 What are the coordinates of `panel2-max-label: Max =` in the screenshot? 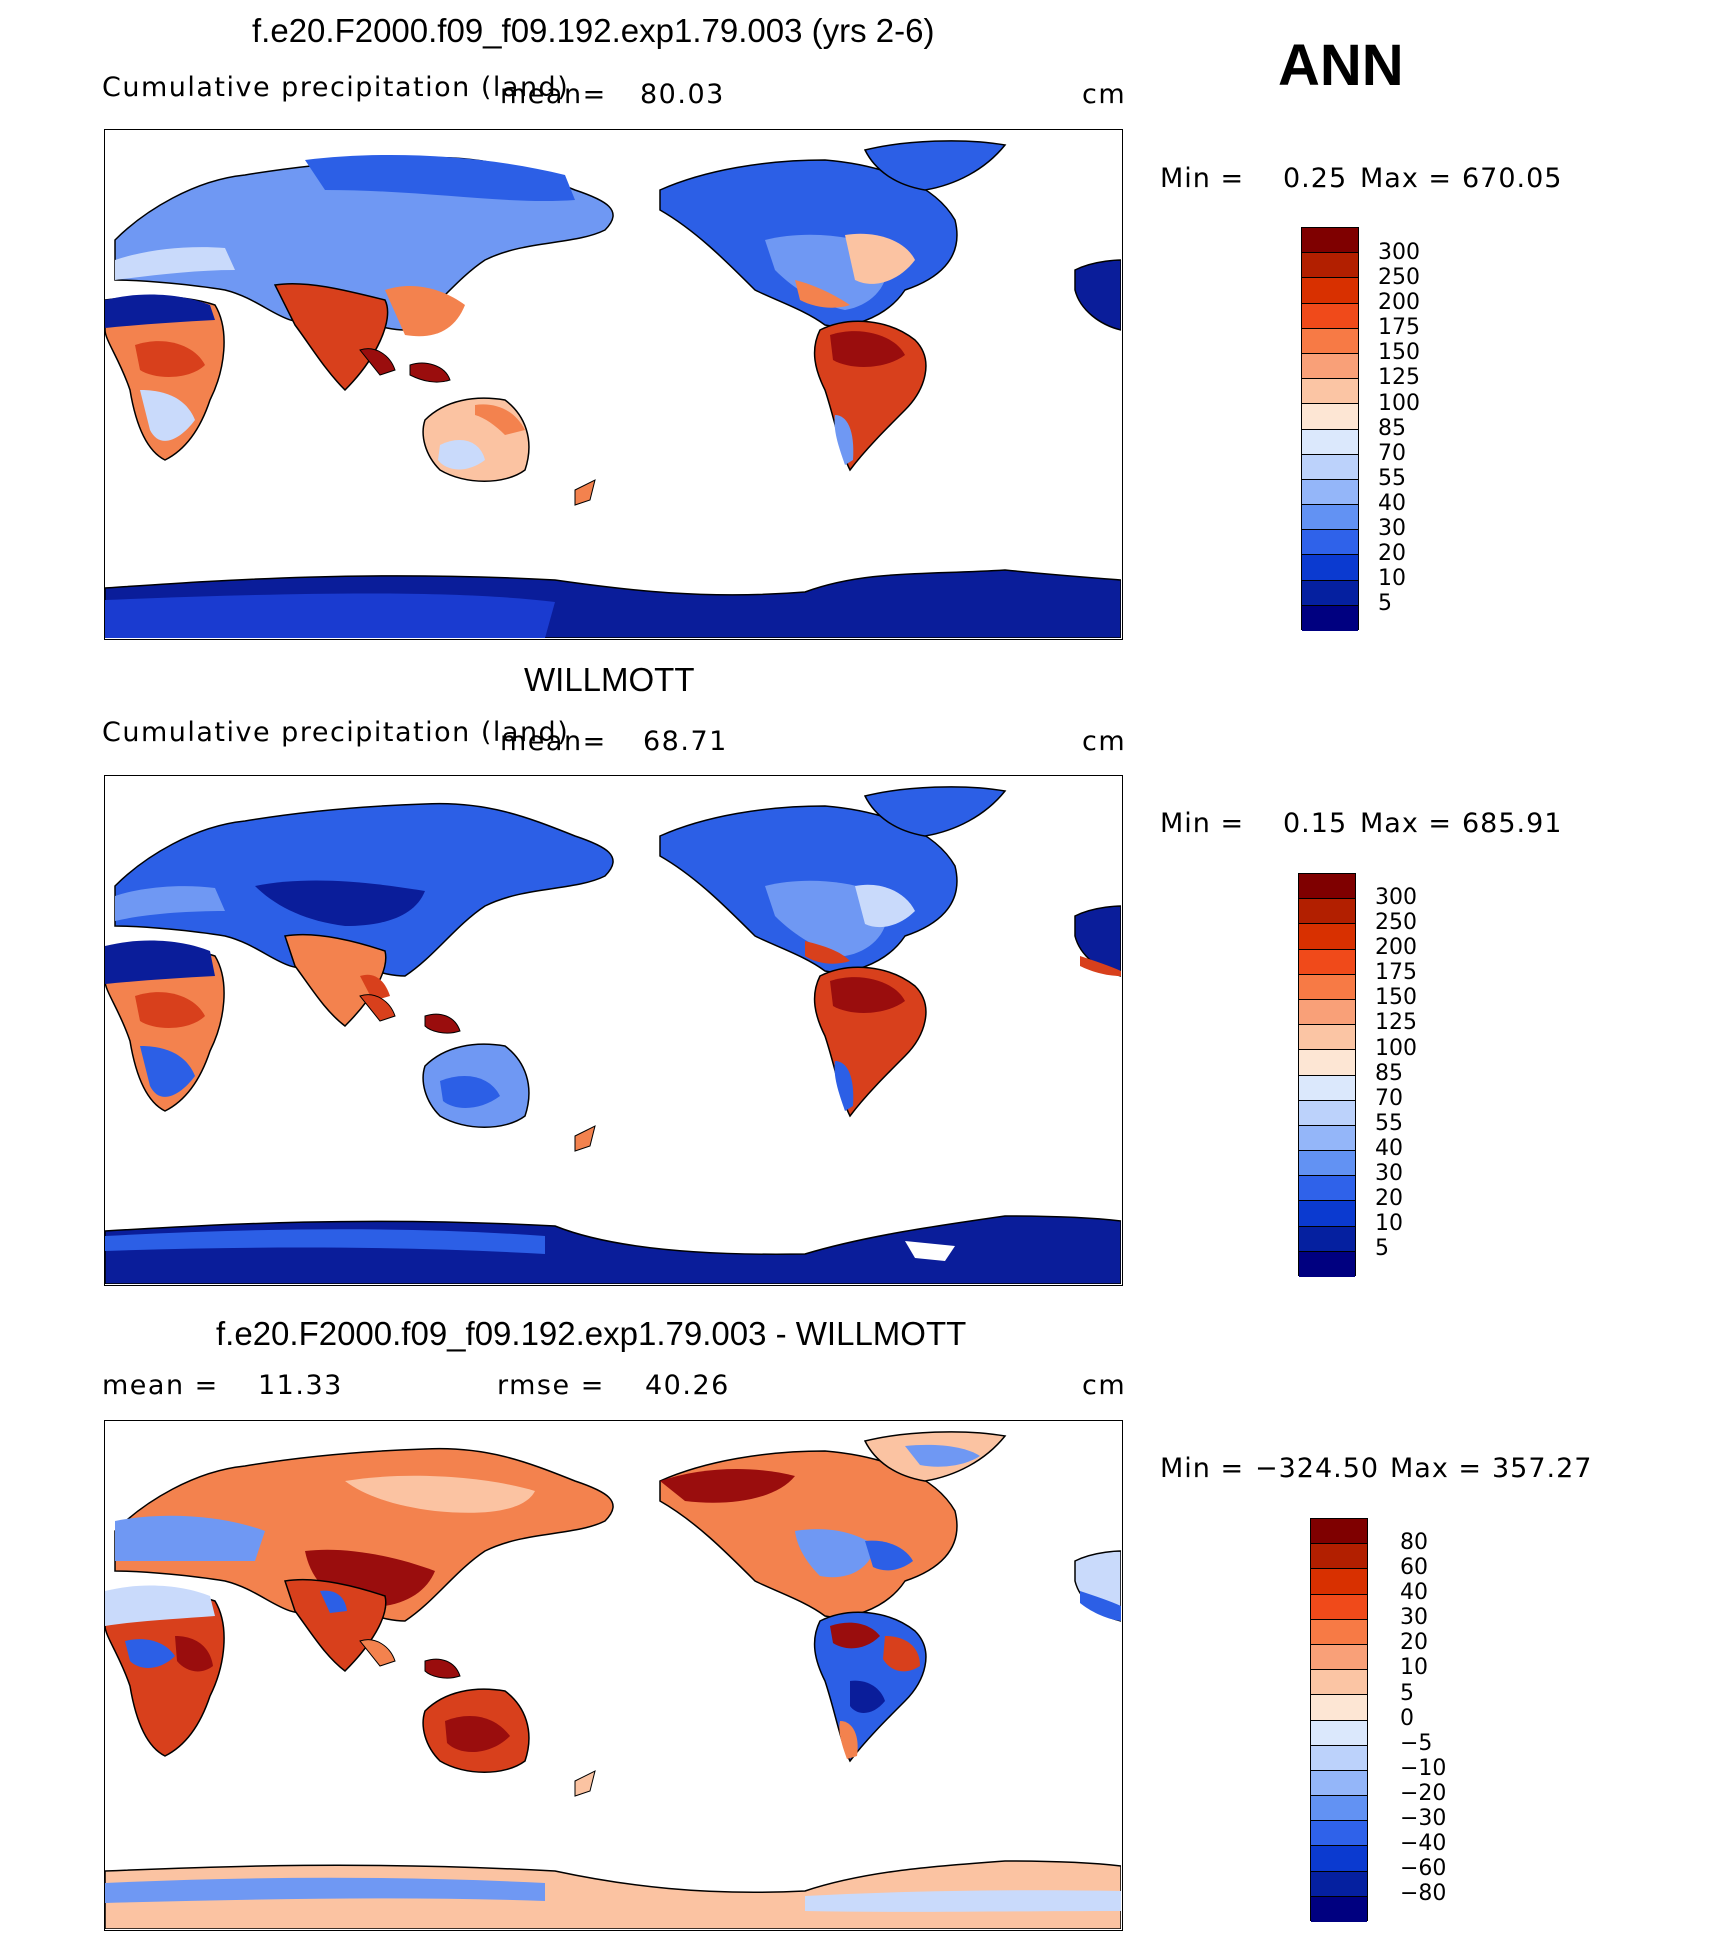 It's located at (1406, 823).